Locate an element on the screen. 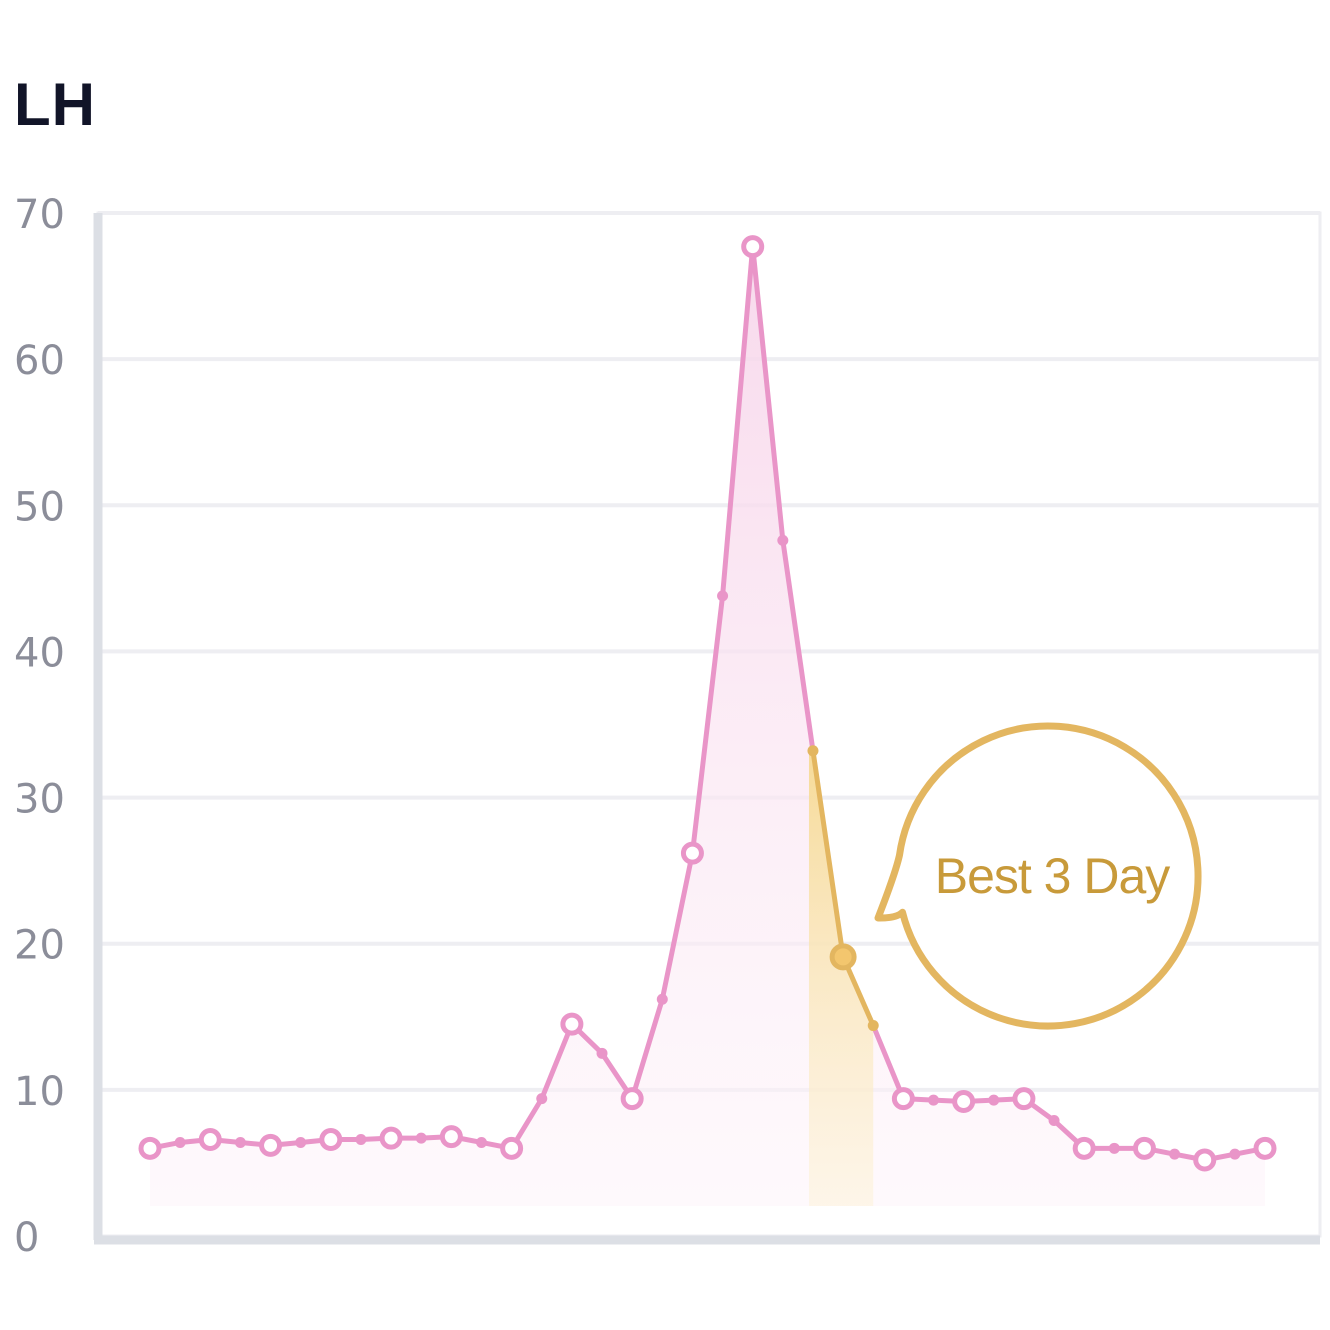 Image resolution: width=1330 pixels, height=1330 pixels. callout-layer: Best 3 Day is located at coordinates (1038, 876).